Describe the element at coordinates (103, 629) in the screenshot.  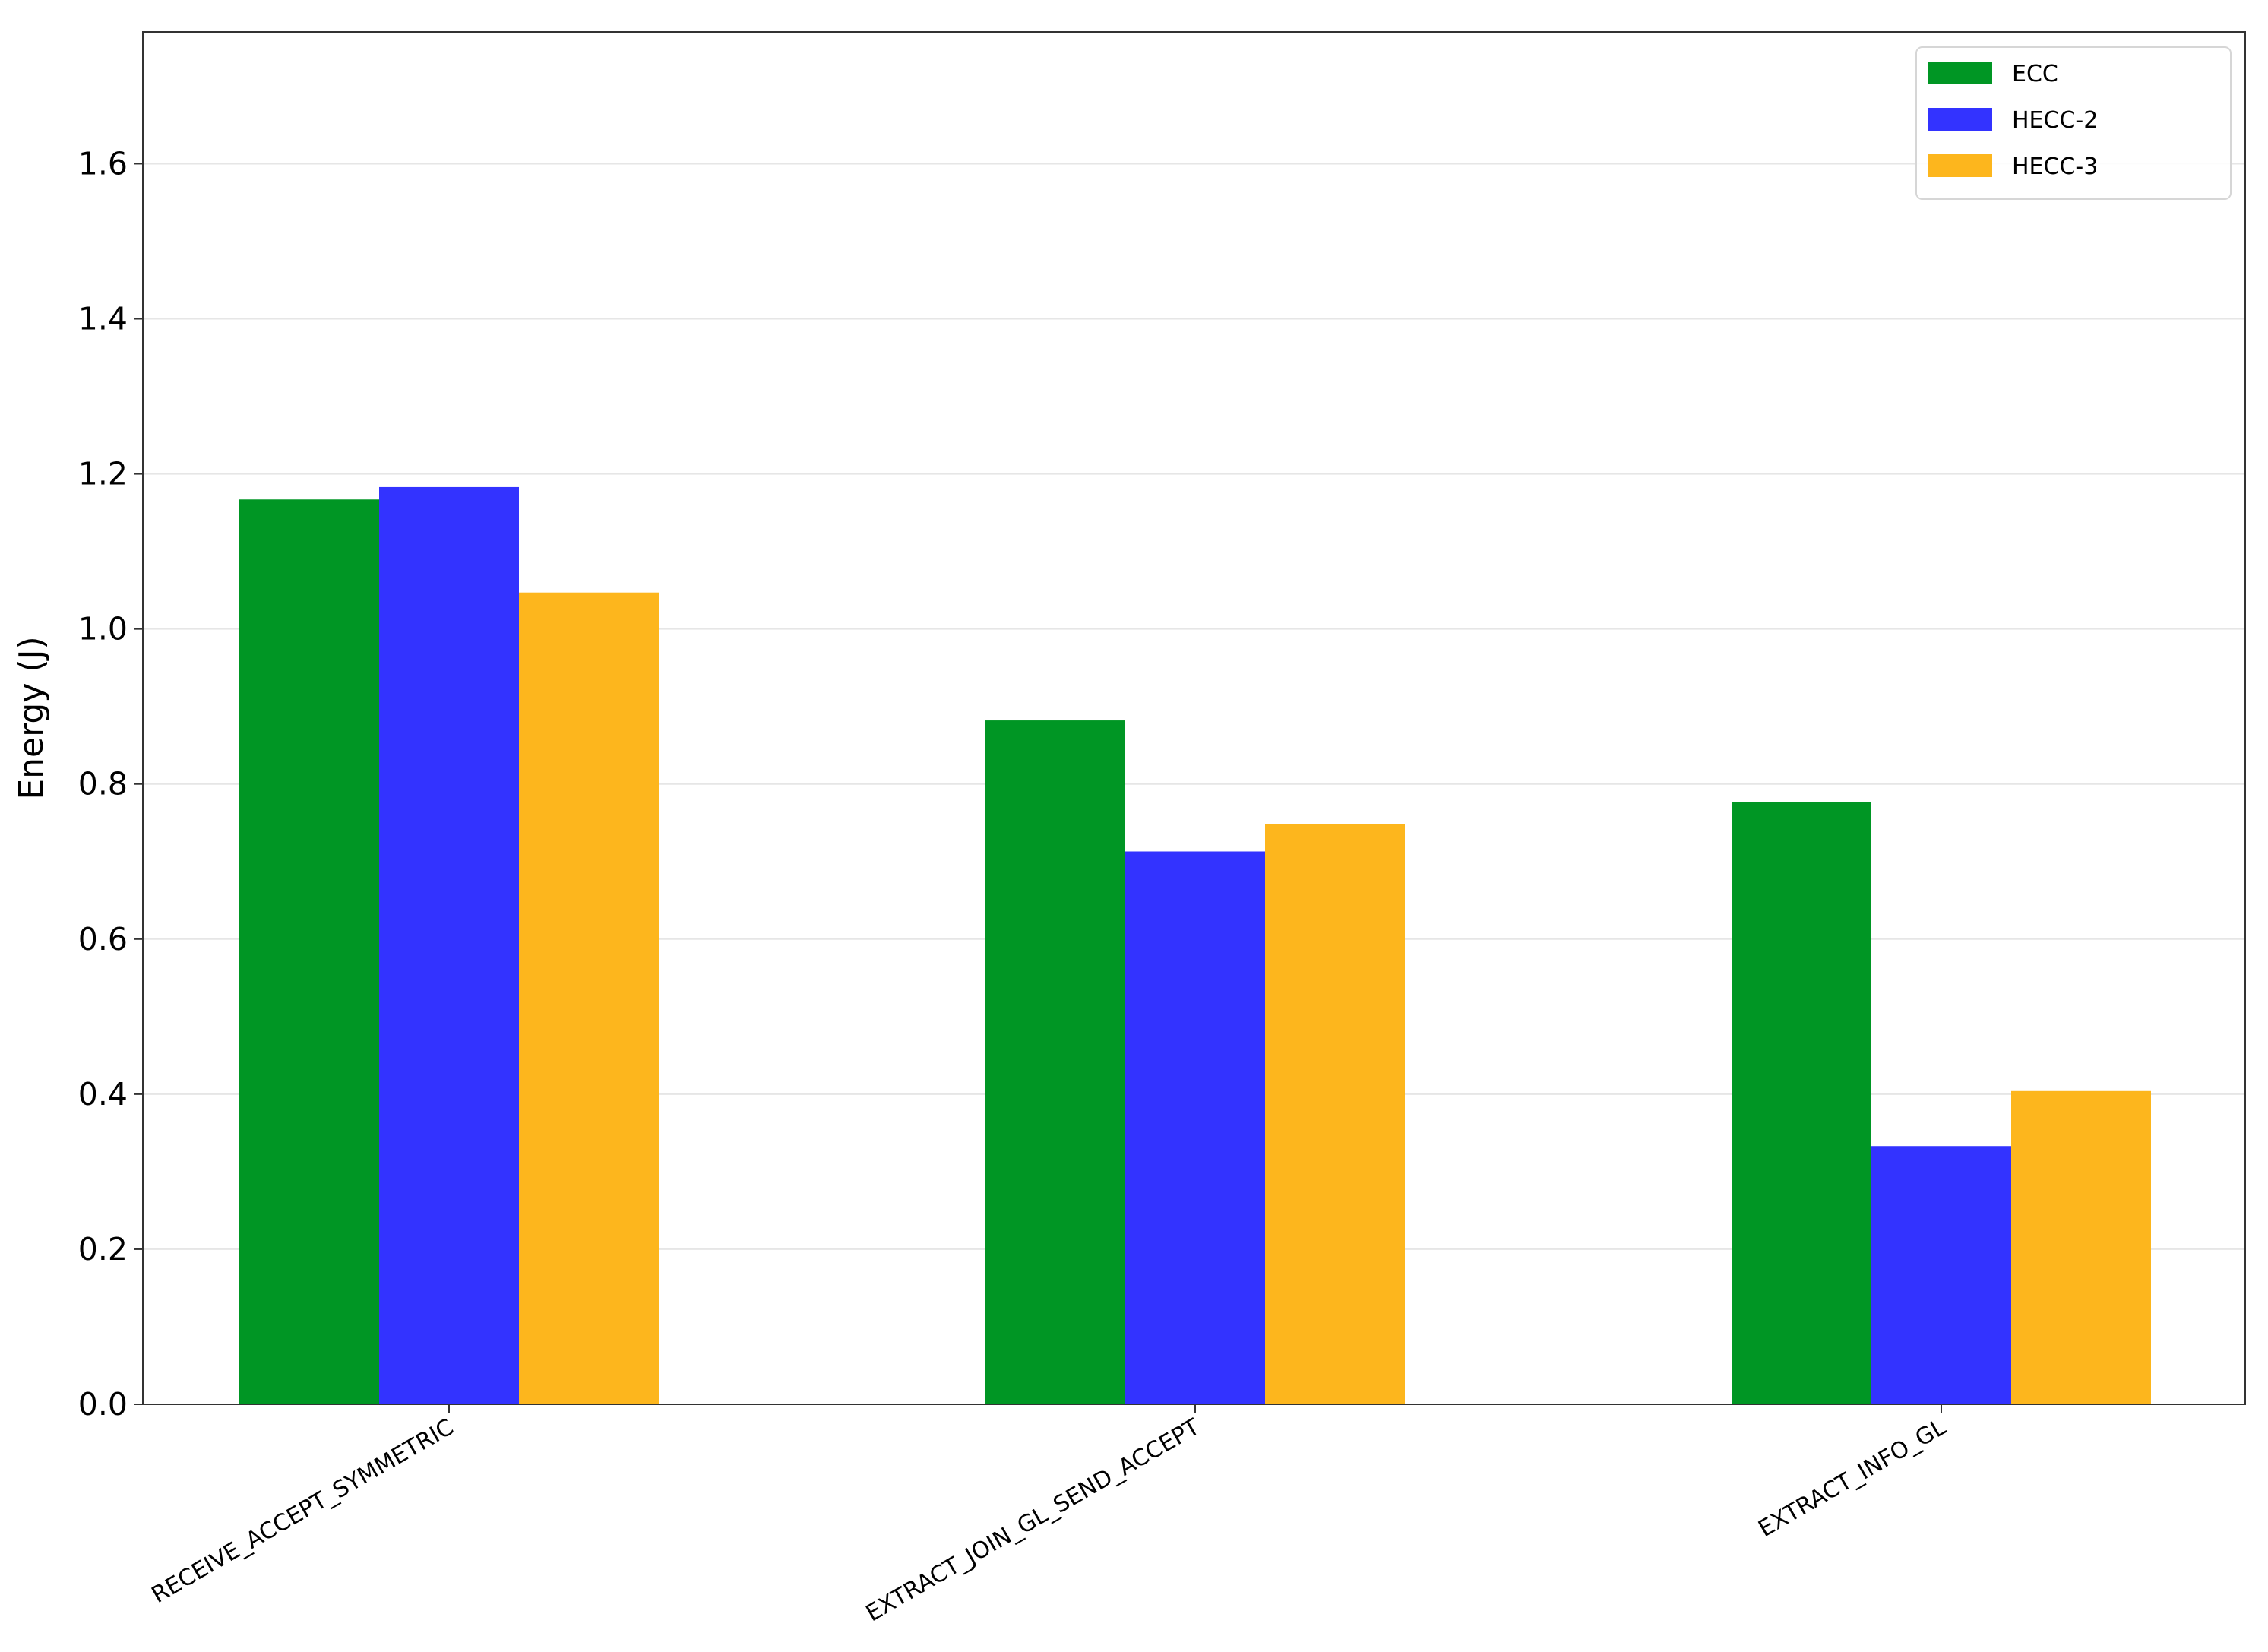
I see `y-tick-label: 1.0` at that location.